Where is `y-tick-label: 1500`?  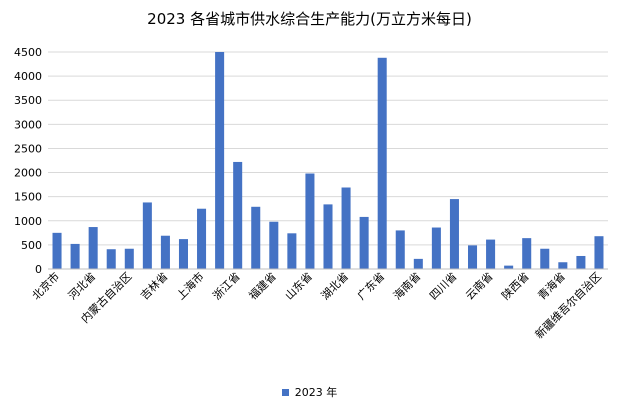
y-tick-label: 1500 is located at coordinates (28, 197).